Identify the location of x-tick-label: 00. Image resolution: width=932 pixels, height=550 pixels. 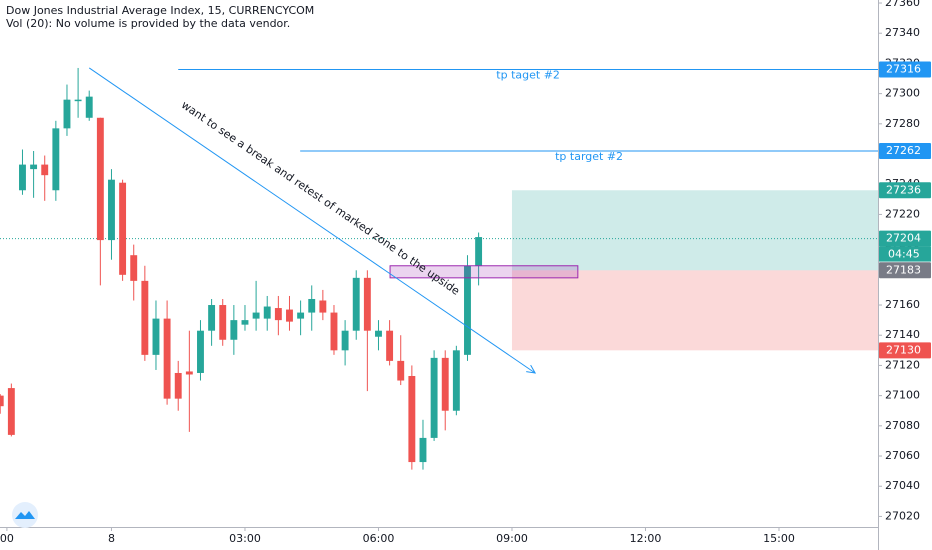
(7, 538).